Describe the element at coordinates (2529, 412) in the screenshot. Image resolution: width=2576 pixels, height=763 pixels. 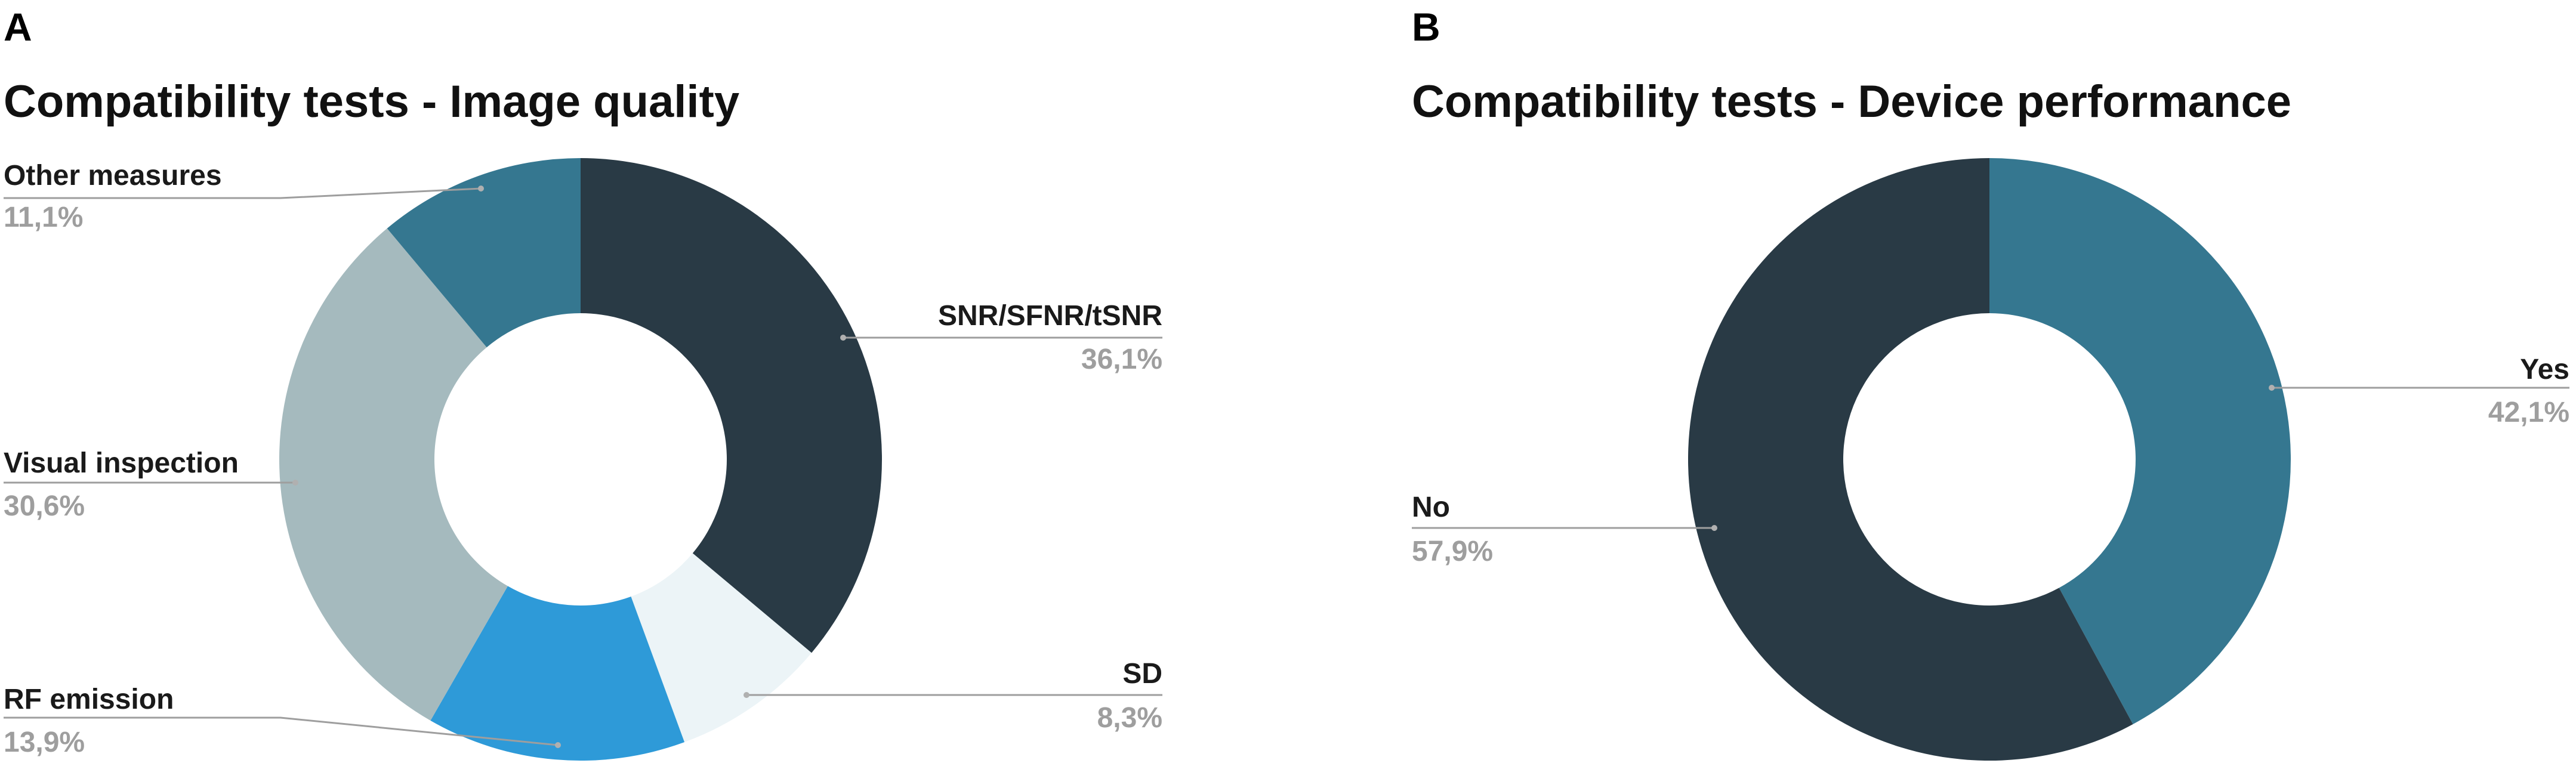
I see `slice-value-yes: 42,1%` at that location.